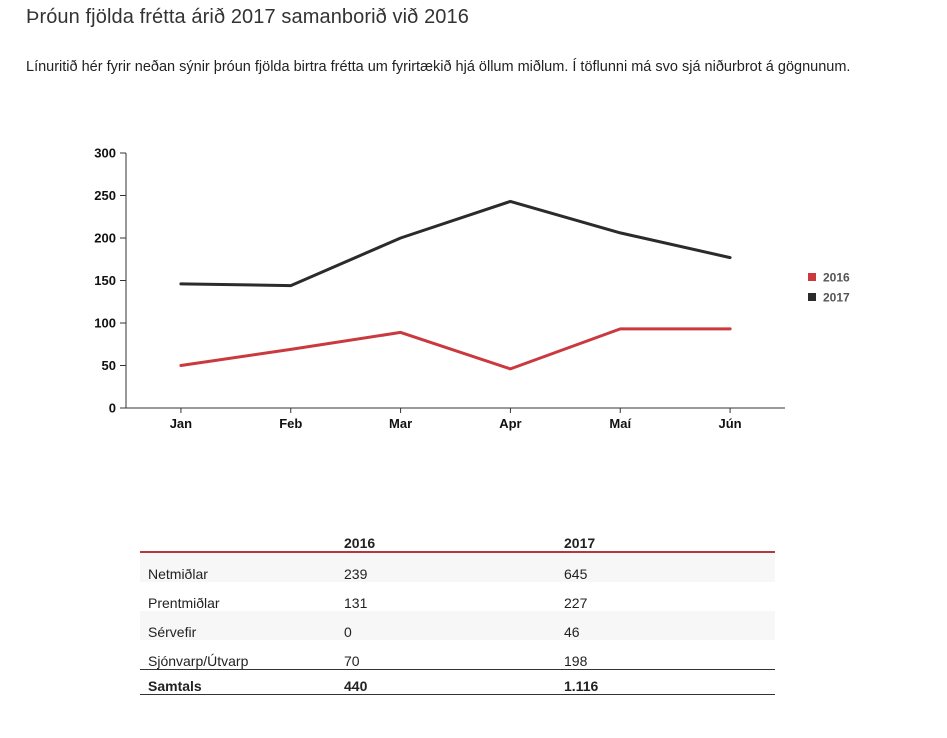 The height and width of the screenshot is (738, 947). I want to click on table-row: Prentmiðlar 131 227, so click(457, 596).